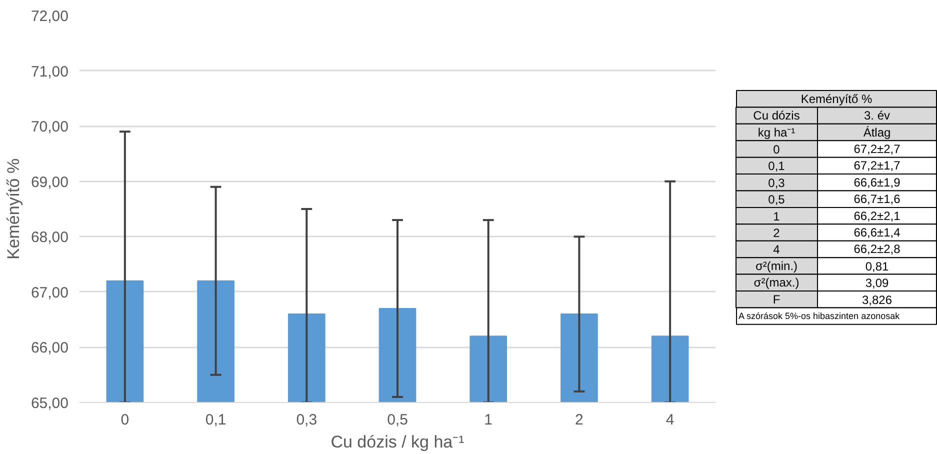 This screenshot has height=454, width=937. Describe the element at coordinates (49, 237) in the screenshot. I see `y-tick-label: 68,00` at that location.